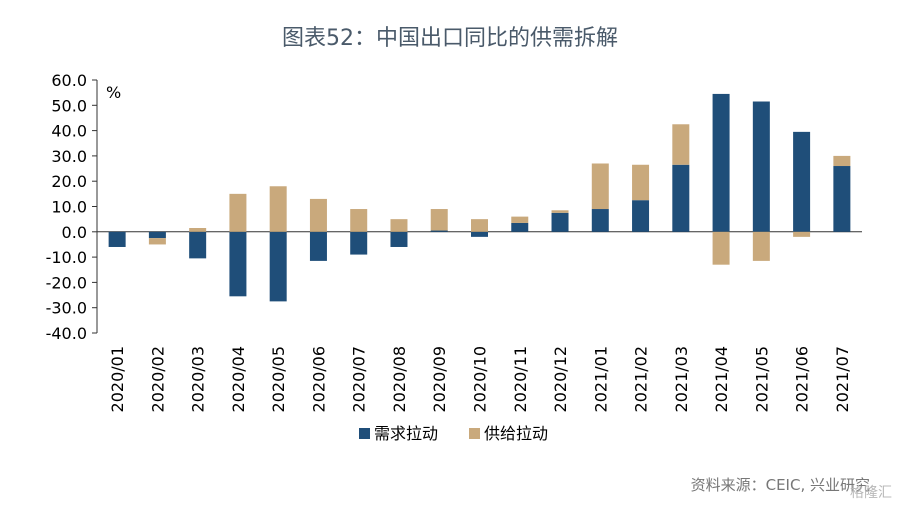 This screenshot has height=509, width=900. Describe the element at coordinates (66, 282) in the screenshot. I see `y-tick-label: -20.0` at that location.